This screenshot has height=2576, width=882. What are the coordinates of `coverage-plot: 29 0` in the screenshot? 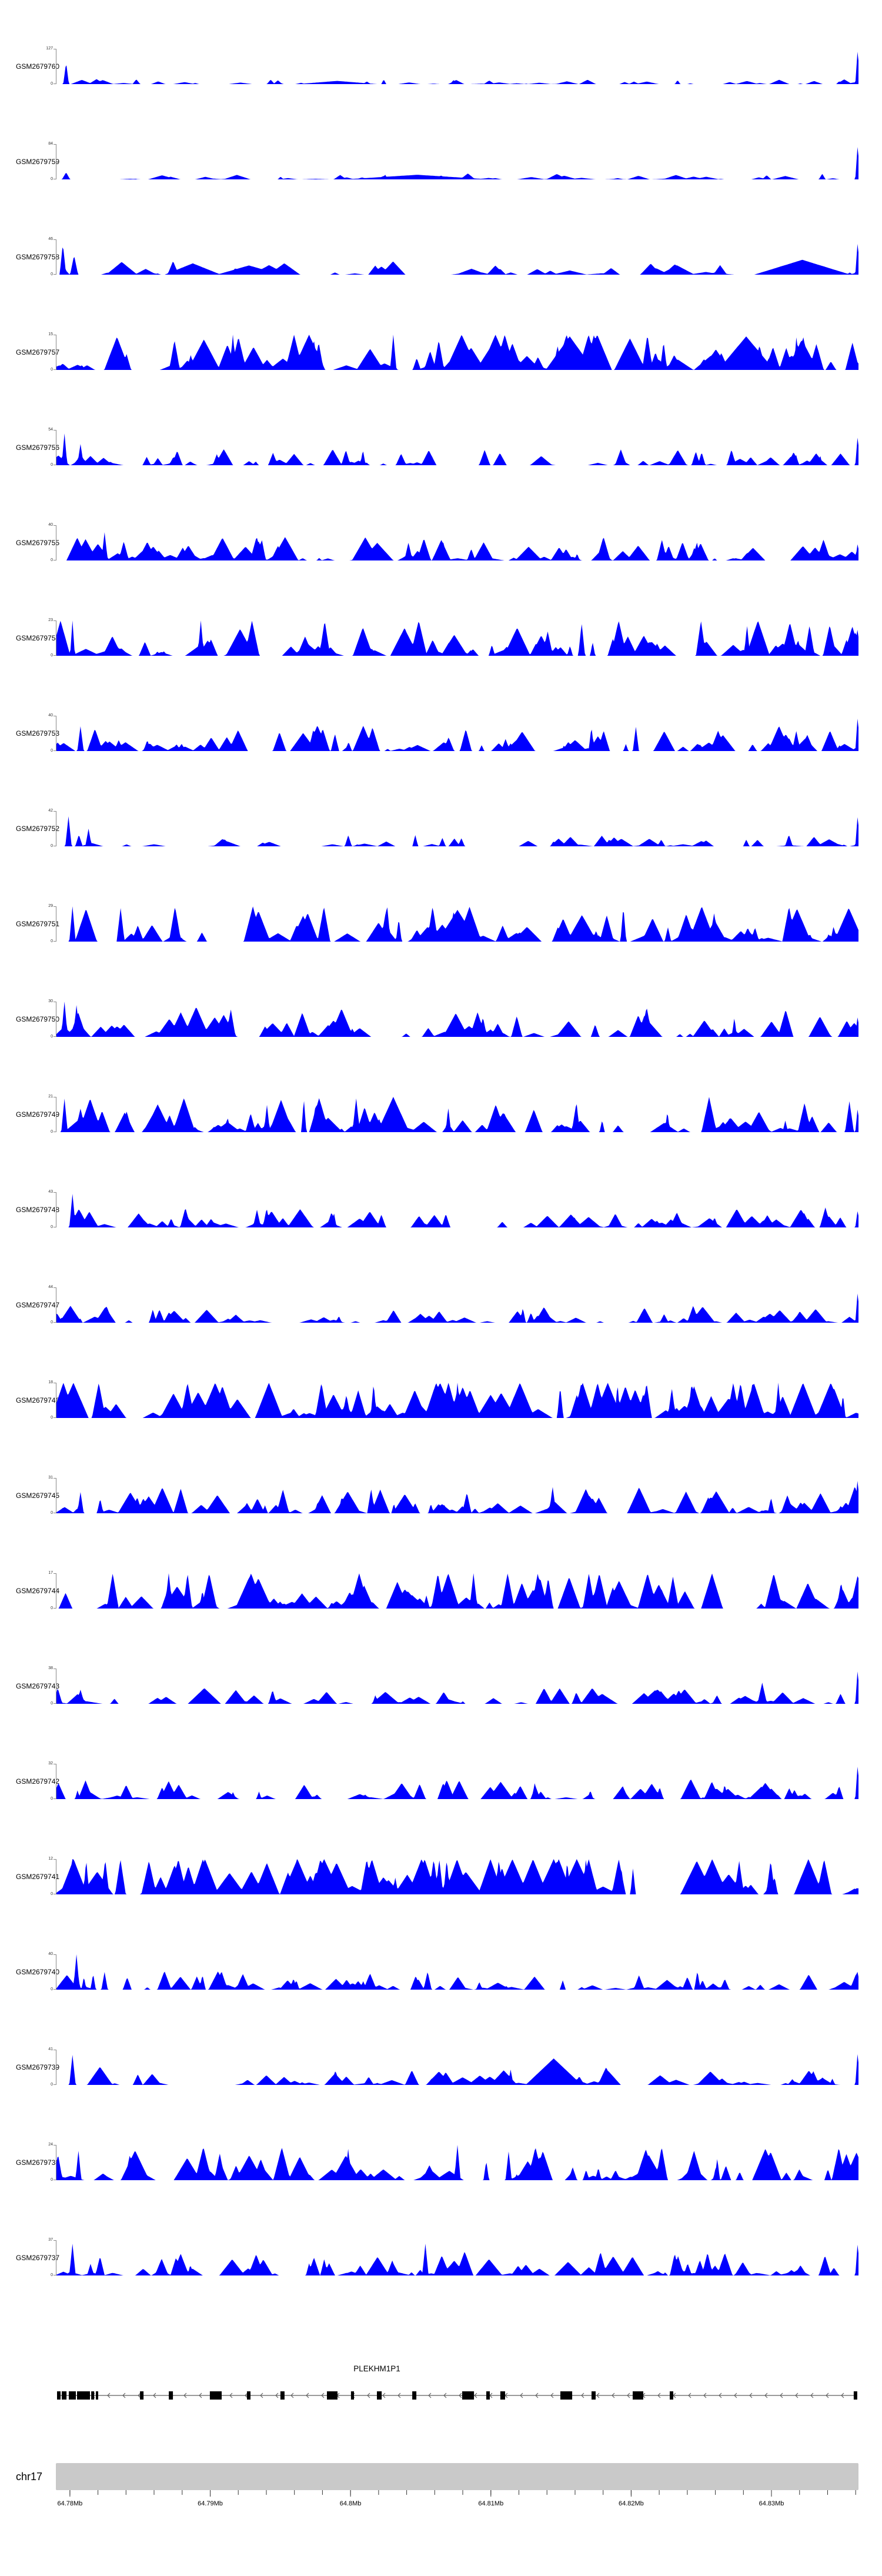 It's located at (453, 923).